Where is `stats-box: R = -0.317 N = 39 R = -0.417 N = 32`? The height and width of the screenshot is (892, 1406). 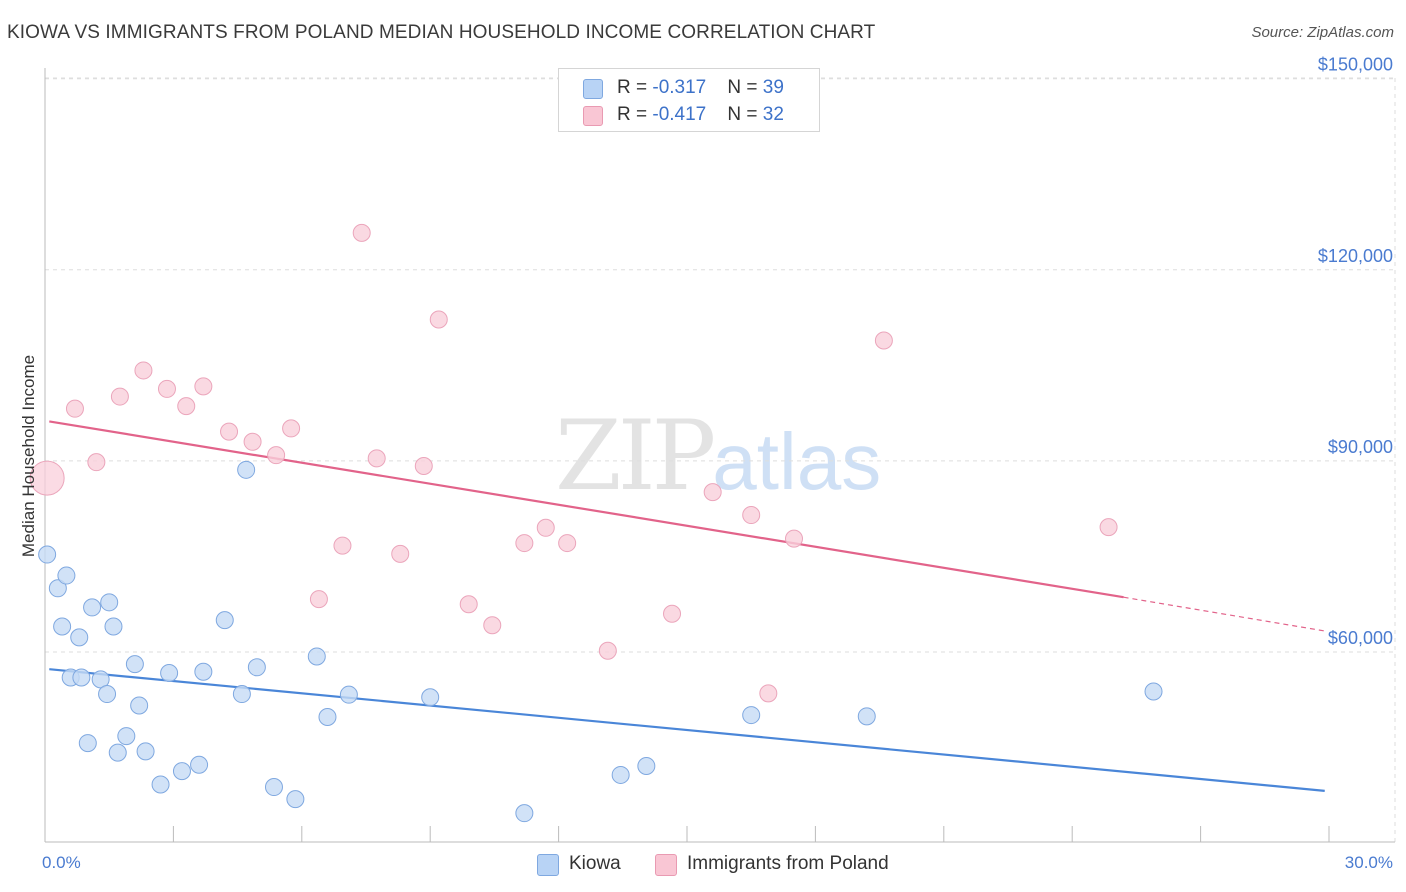 stats-box: R = -0.317 N = 39 R = -0.417 N = 32 is located at coordinates (689, 100).